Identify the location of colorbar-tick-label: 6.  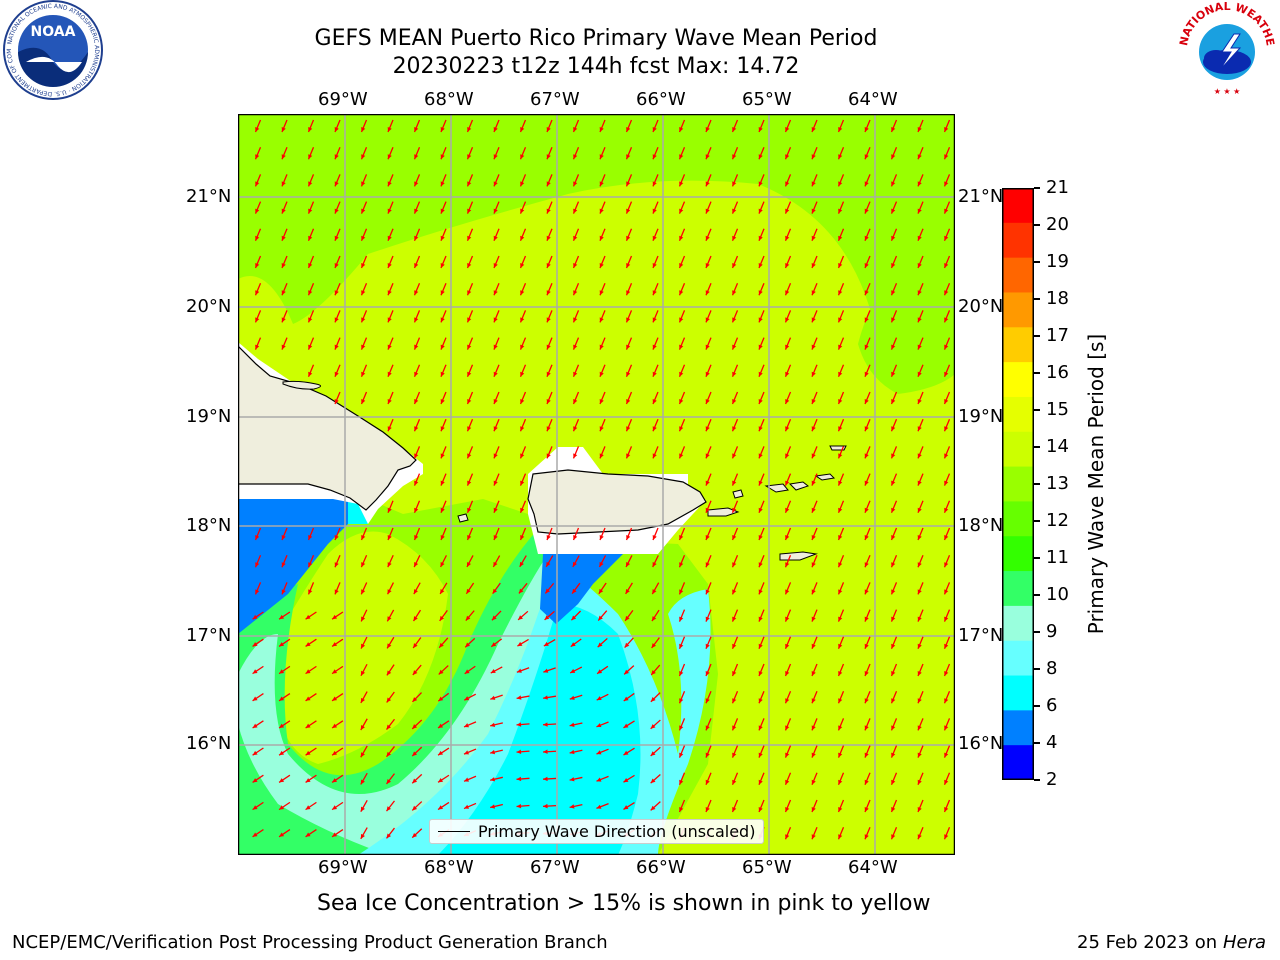
(1052, 705).